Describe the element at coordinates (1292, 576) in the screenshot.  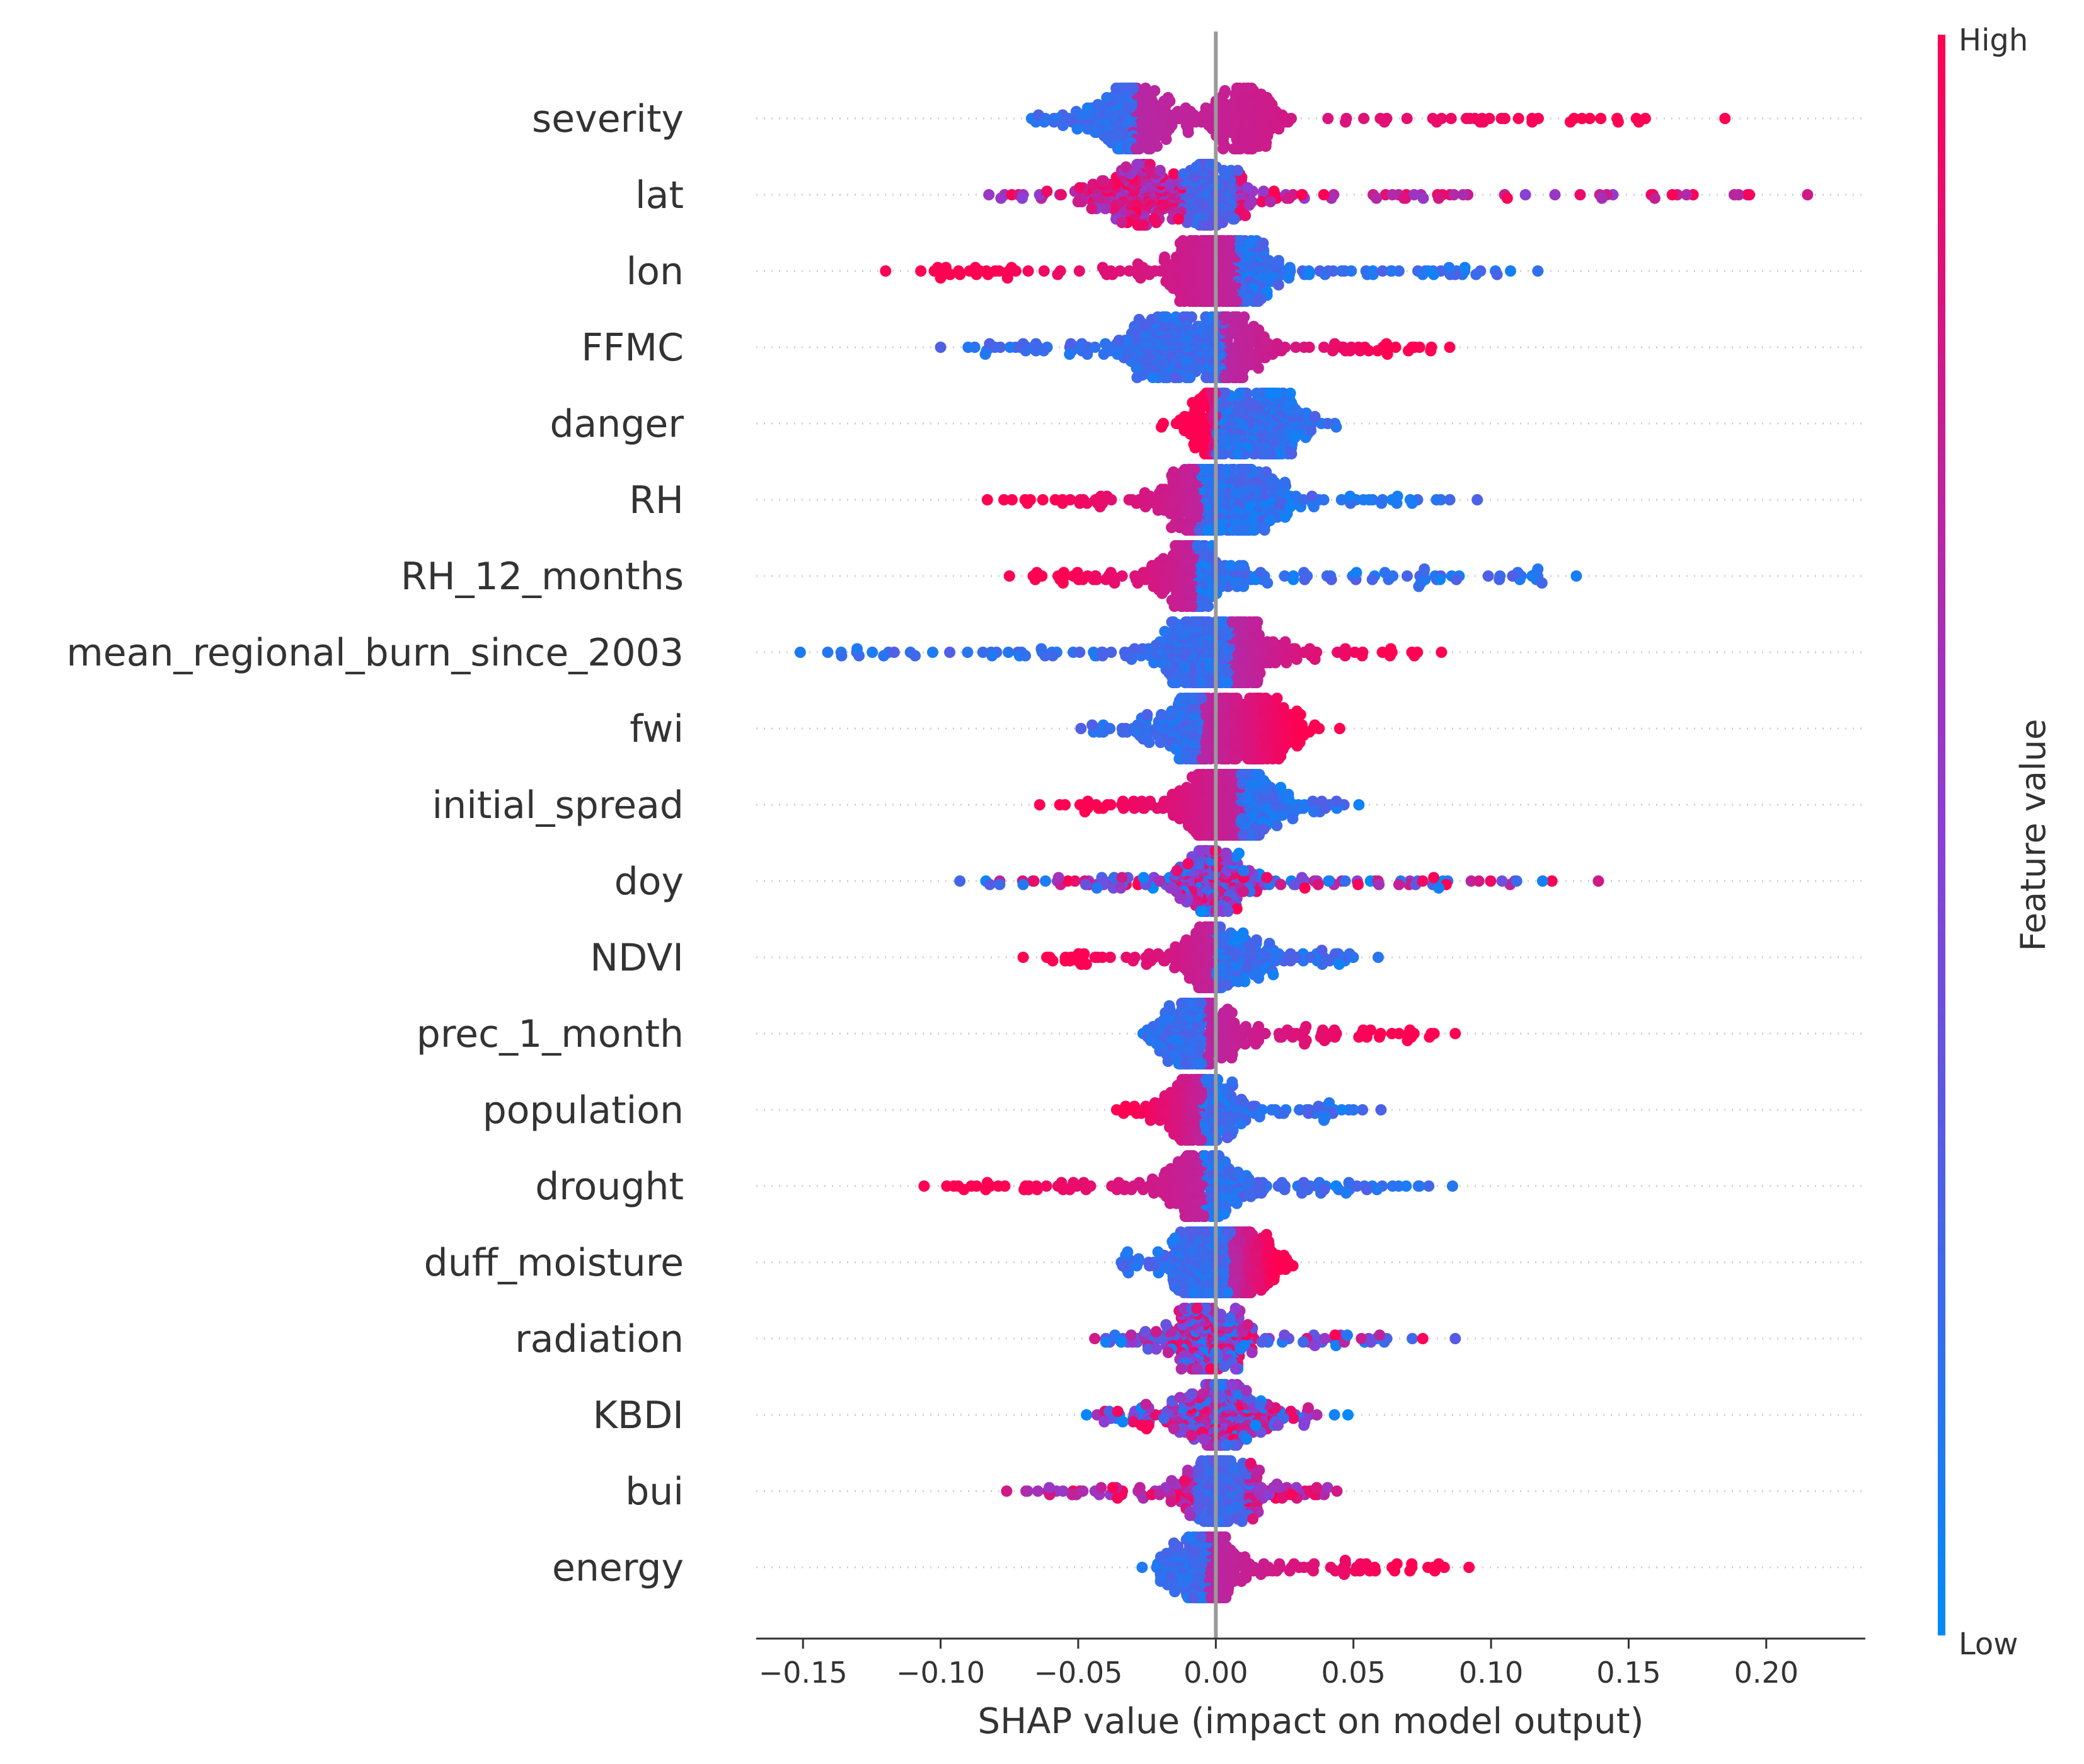
I see `feature-points-rh-12-months` at that location.